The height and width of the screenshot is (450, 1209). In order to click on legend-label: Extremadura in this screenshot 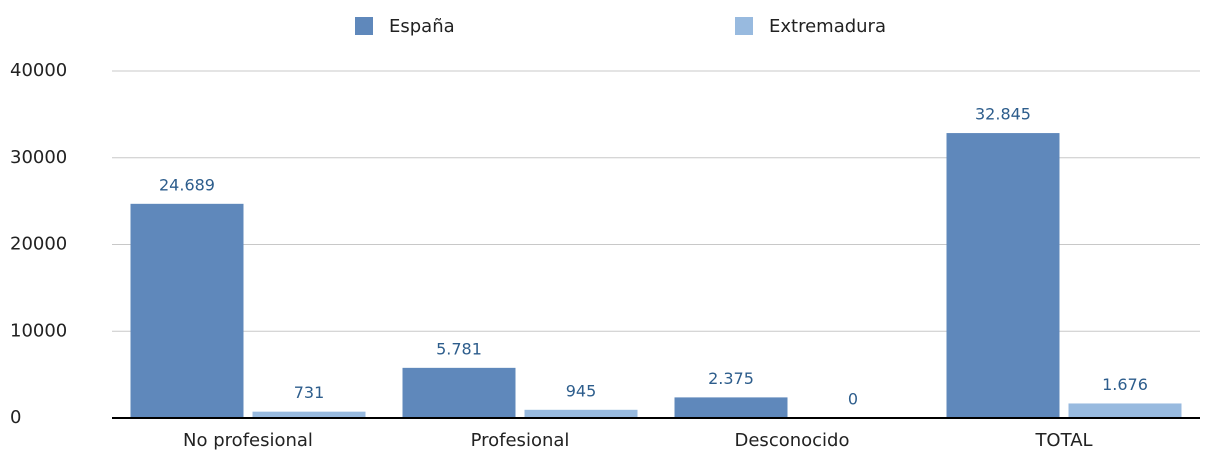, I will do `click(827, 26)`.